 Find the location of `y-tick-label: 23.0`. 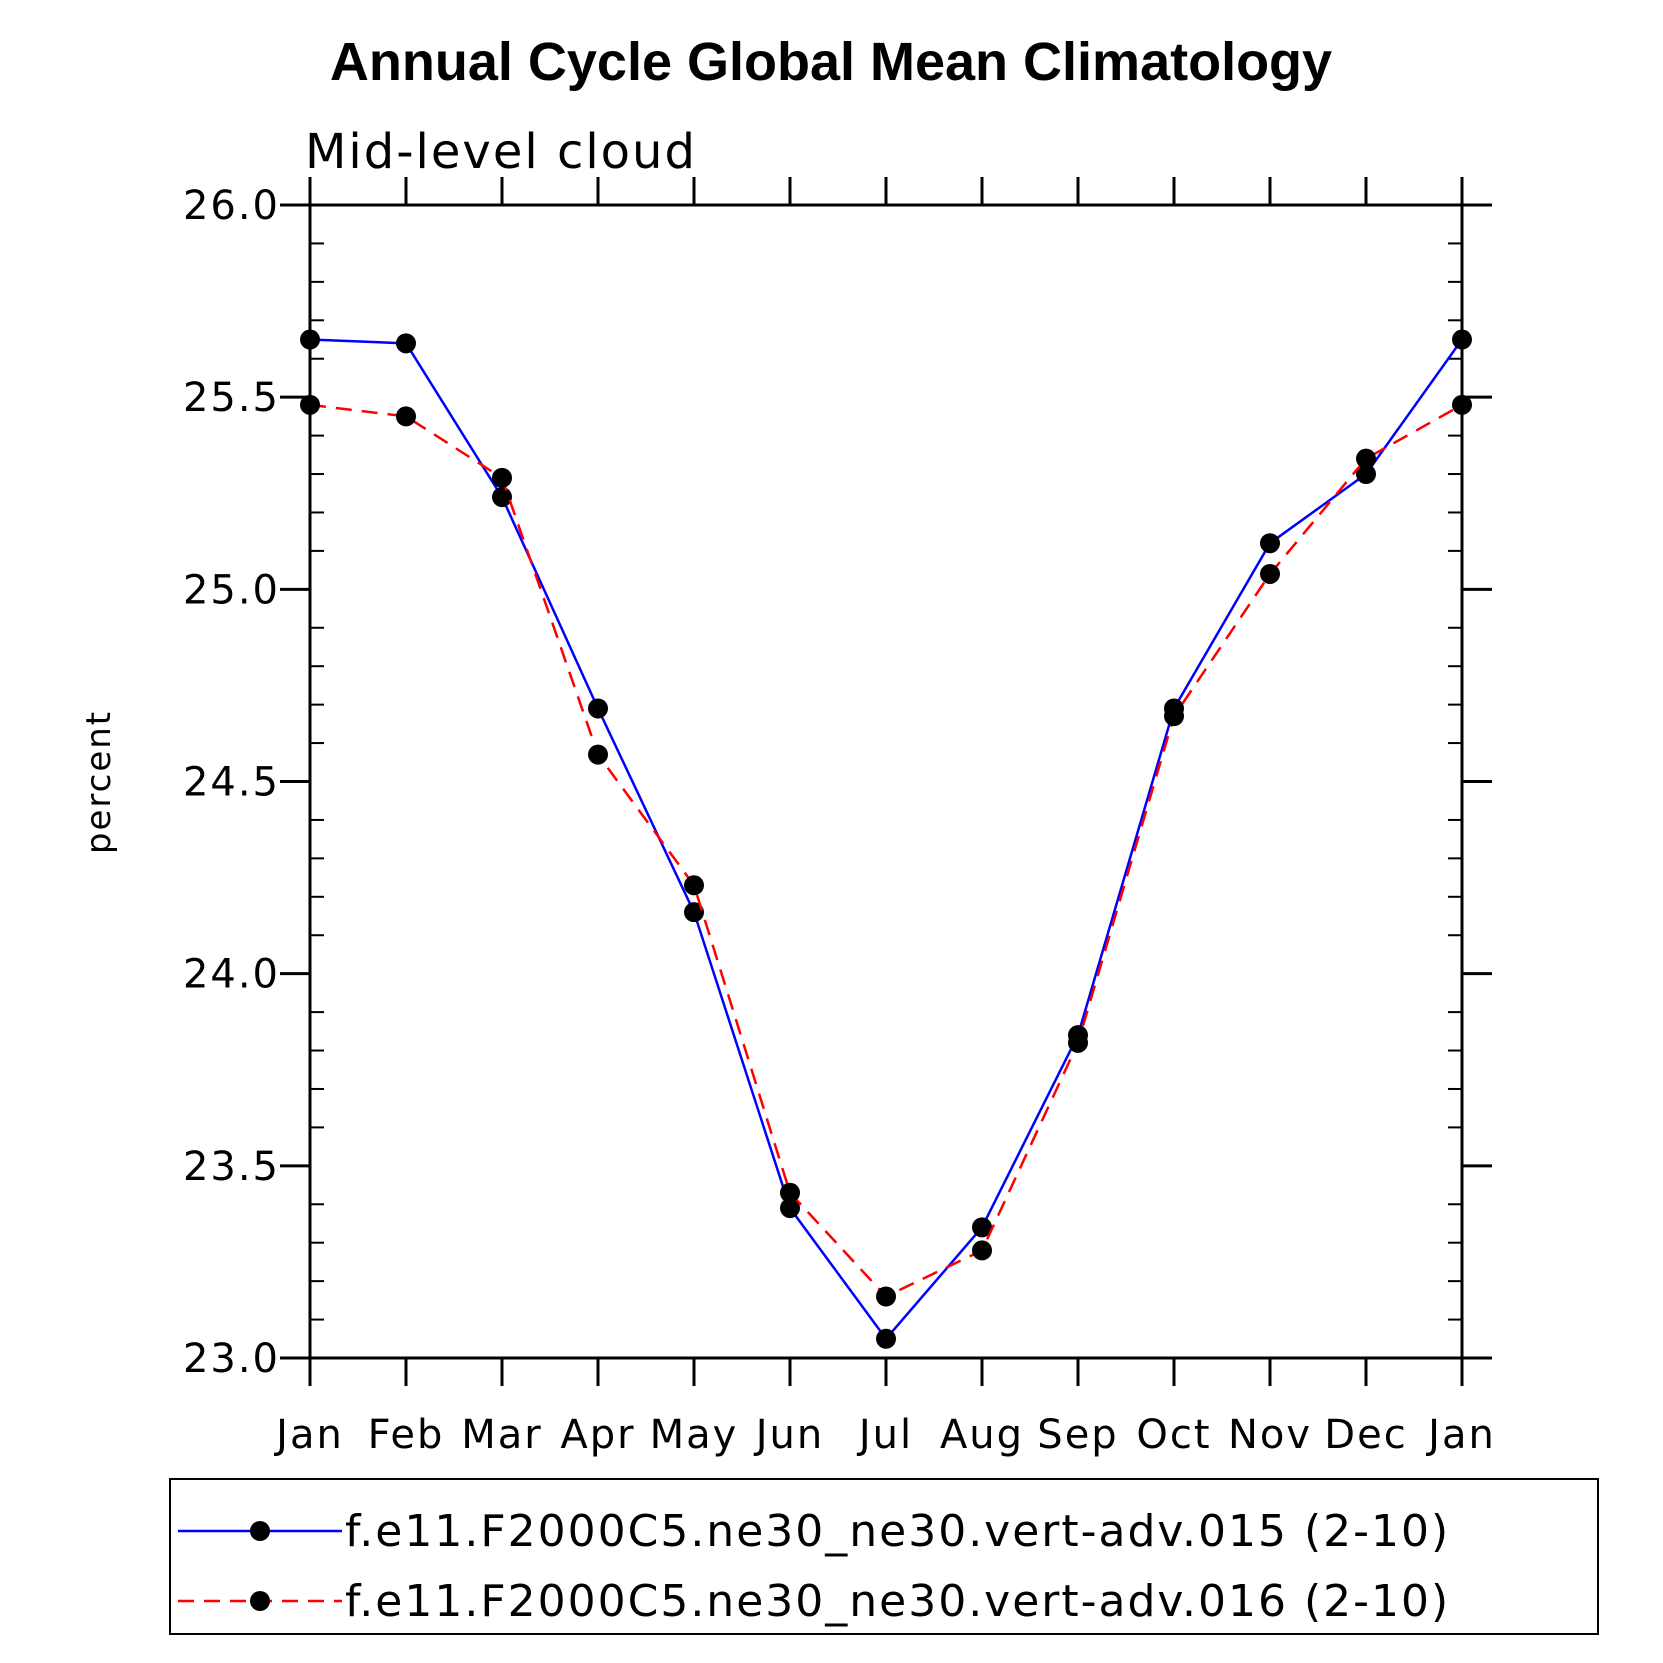

y-tick-label: 23.0 is located at coordinates (231, 1359).